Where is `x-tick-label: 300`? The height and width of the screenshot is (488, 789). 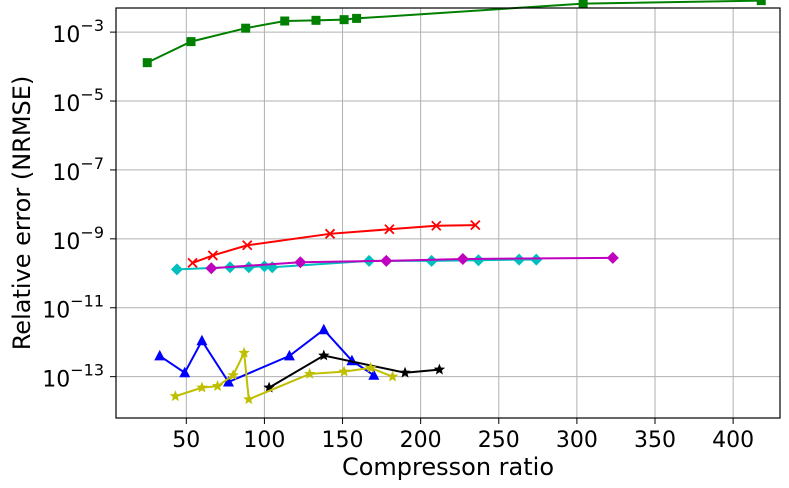 x-tick-label: 300 is located at coordinates (577, 440).